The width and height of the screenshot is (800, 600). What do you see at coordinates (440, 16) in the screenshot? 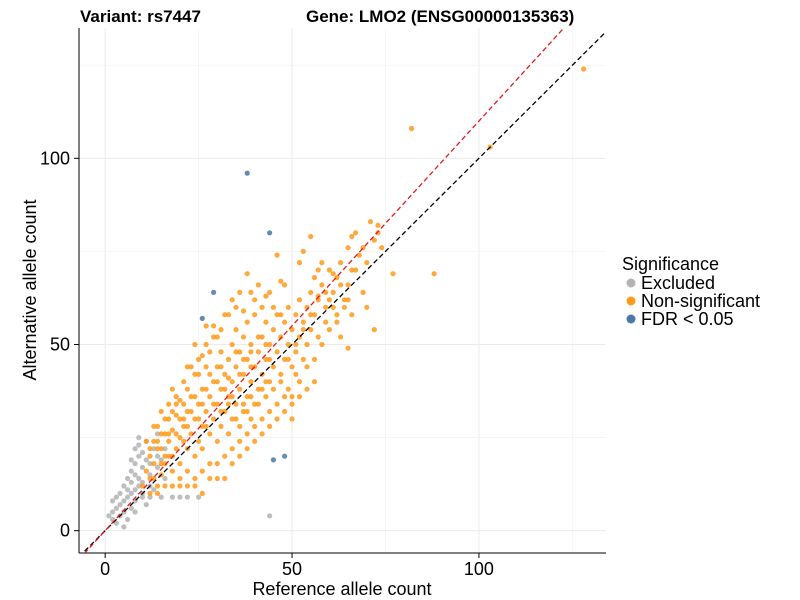
I see `chart-title-gene: Gene: LMO2 (ENSG00000135363)` at bounding box center [440, 16].